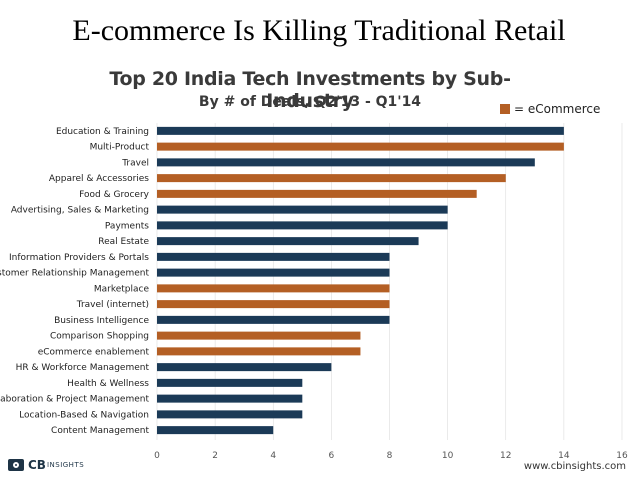  I want to click on x-tick-label: 4, so click(273, 456).